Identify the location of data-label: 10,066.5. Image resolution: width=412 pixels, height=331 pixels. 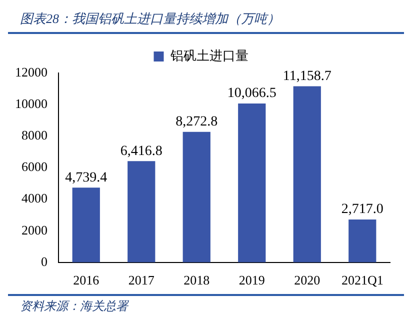
(251, 94).